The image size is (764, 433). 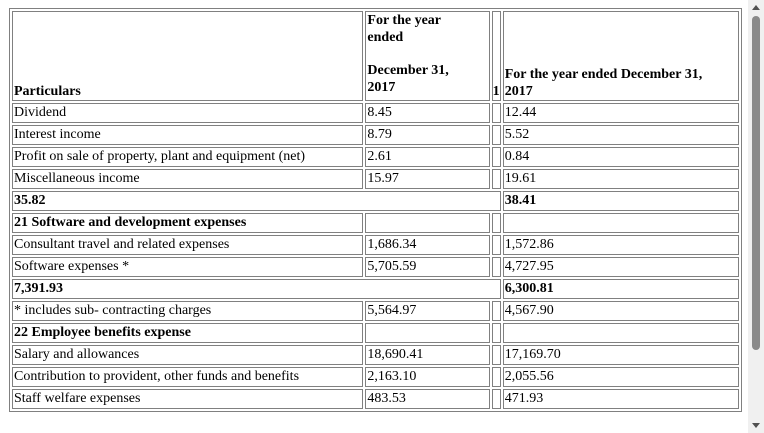 I want to click on row-value-2017: 2,163.10, so click(x=427, y=377).